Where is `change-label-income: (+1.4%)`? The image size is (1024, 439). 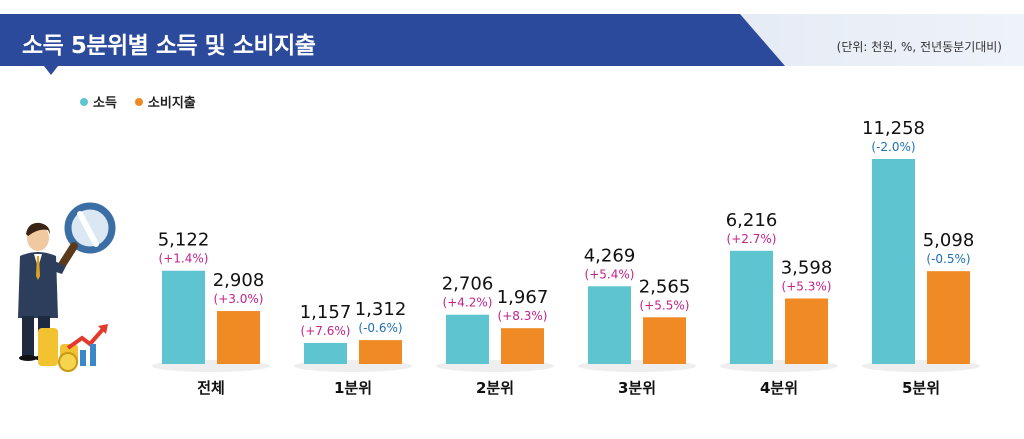
change-label-income: (+1.4%) is located at coordinates (184, 259).